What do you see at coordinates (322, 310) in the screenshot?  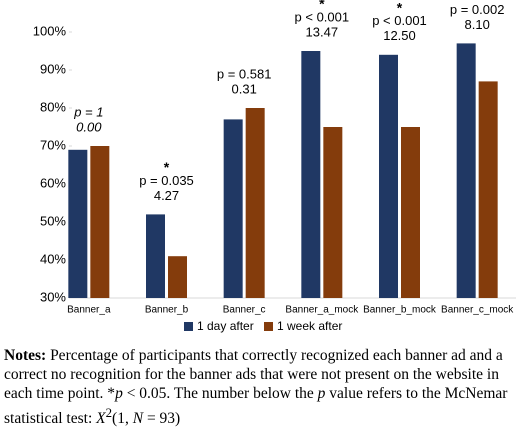 I see `x-tick-label: Banner_a_mock` at bounding box center [322, 310].